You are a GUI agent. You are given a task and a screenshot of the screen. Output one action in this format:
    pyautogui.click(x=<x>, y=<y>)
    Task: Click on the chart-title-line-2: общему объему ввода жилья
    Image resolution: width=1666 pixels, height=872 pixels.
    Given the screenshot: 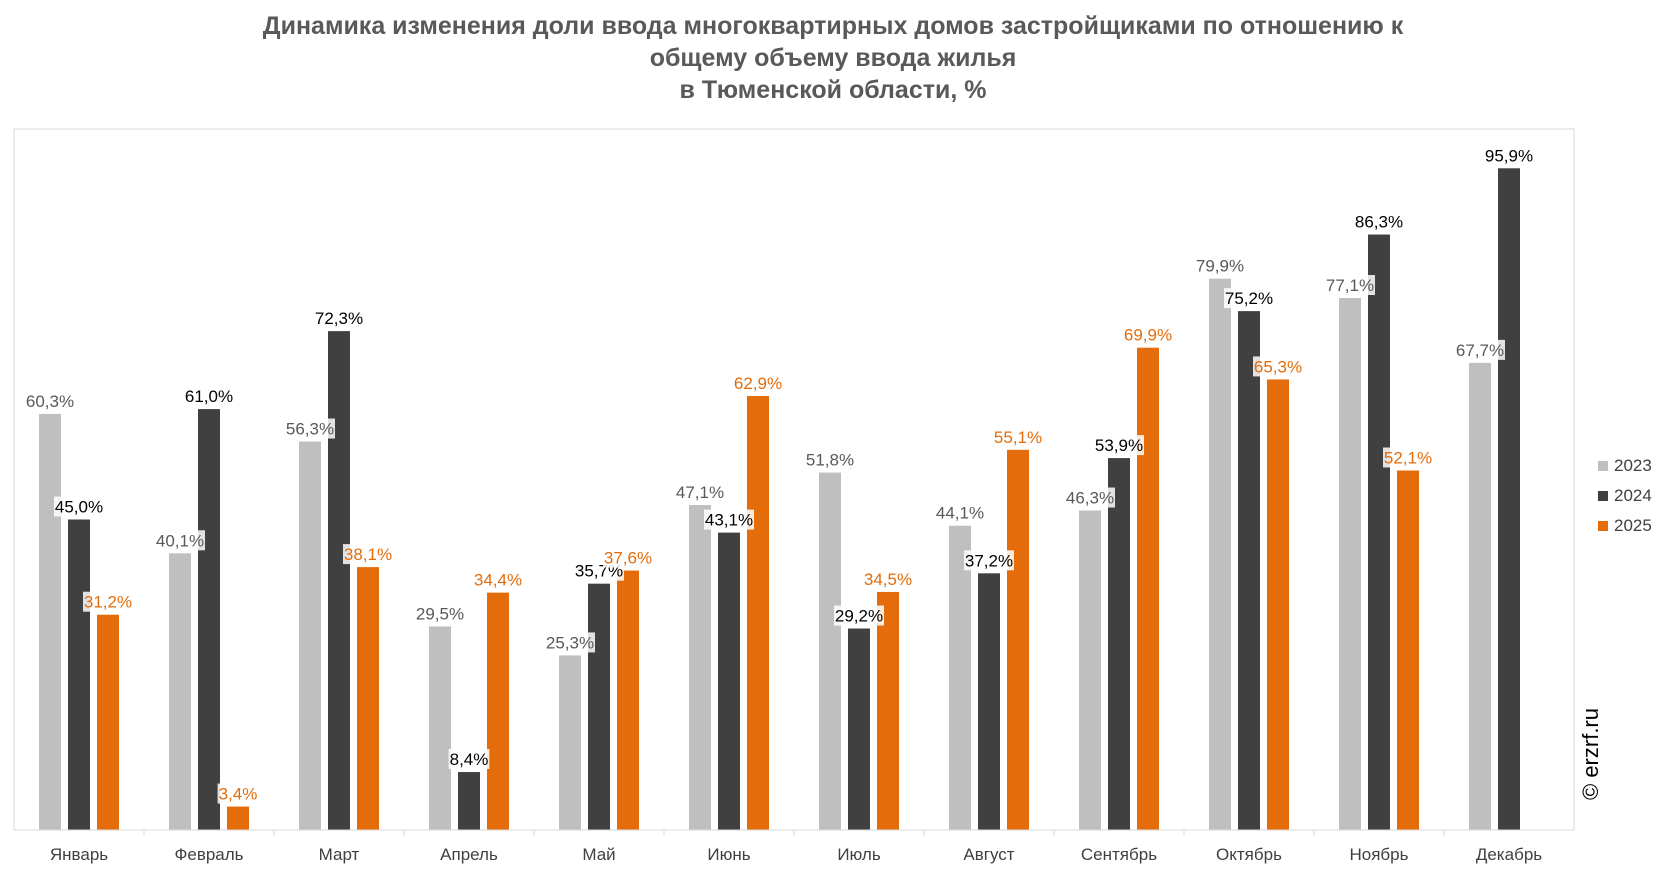 What is the action you would take?
    pyautogui.click(x=833, y=58)
    